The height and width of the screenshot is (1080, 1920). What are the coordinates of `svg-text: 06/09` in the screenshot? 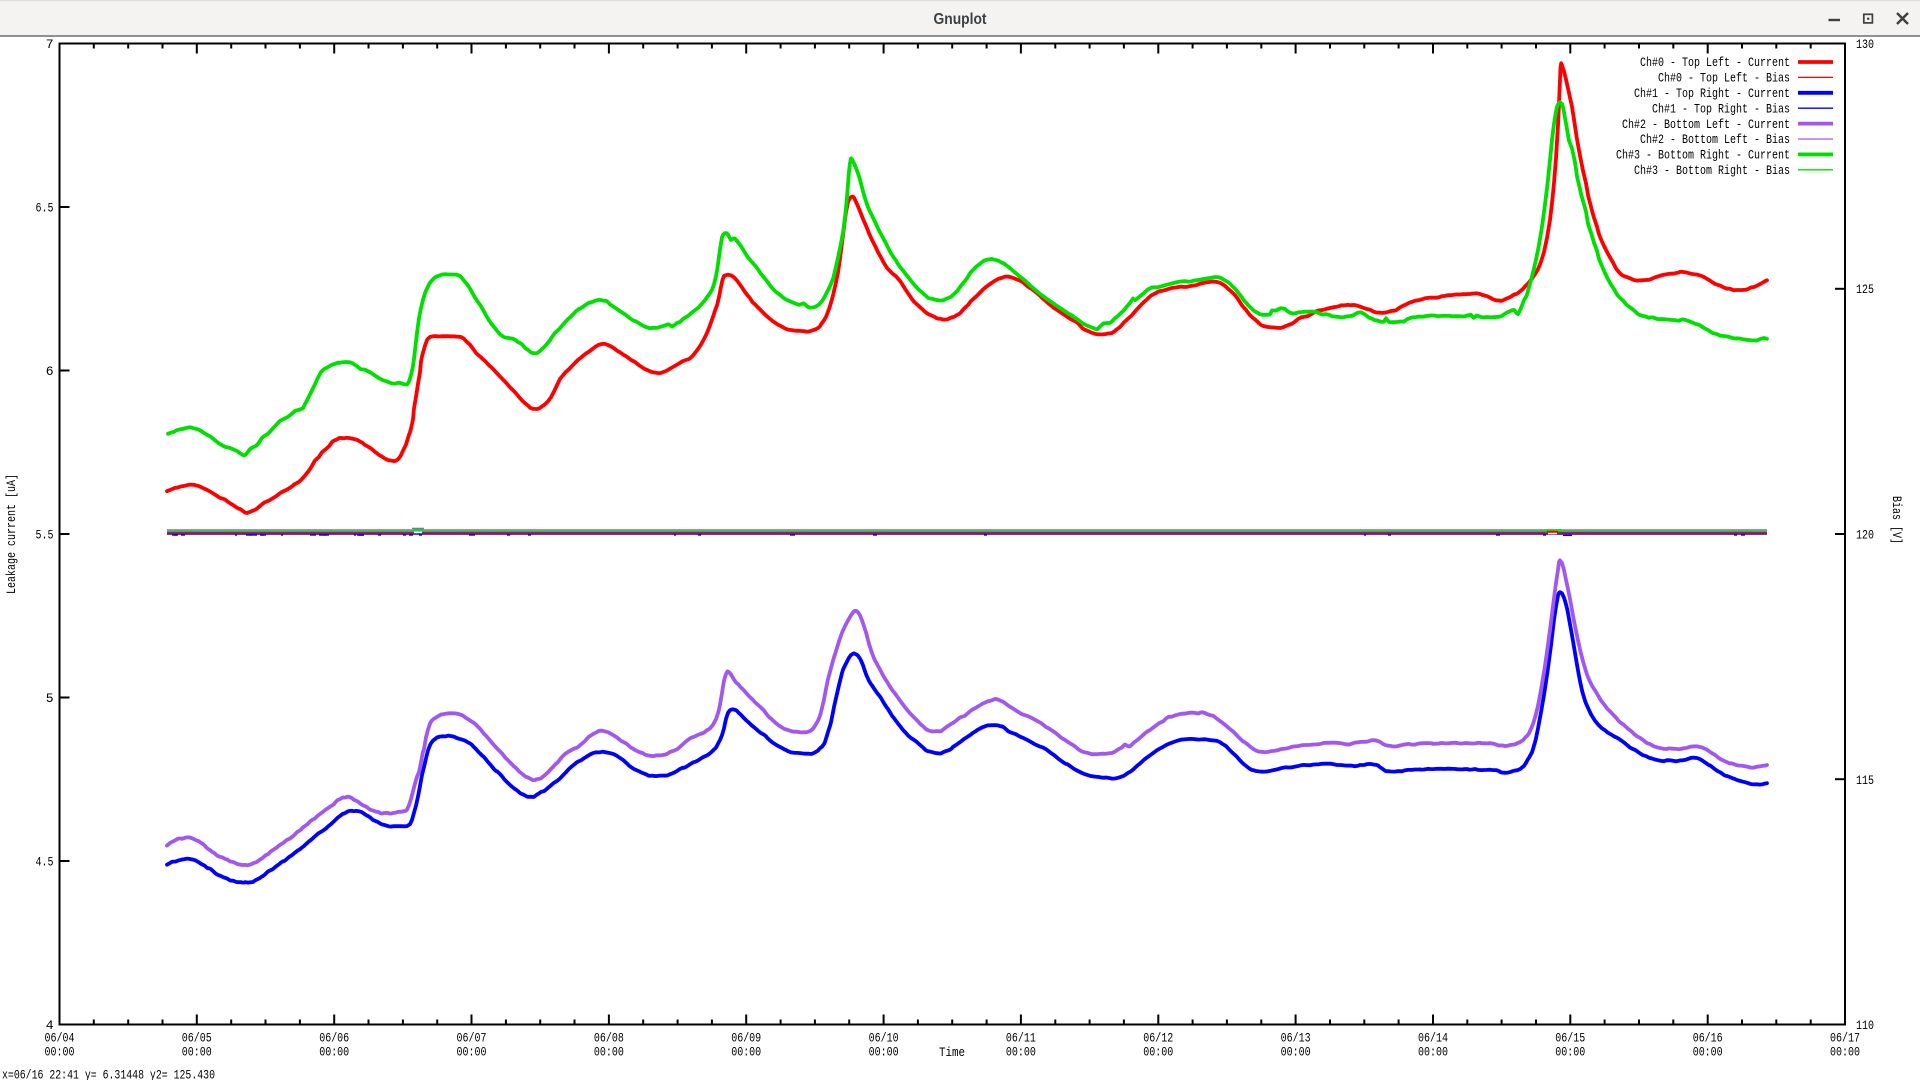 It's located at (746, 1038).